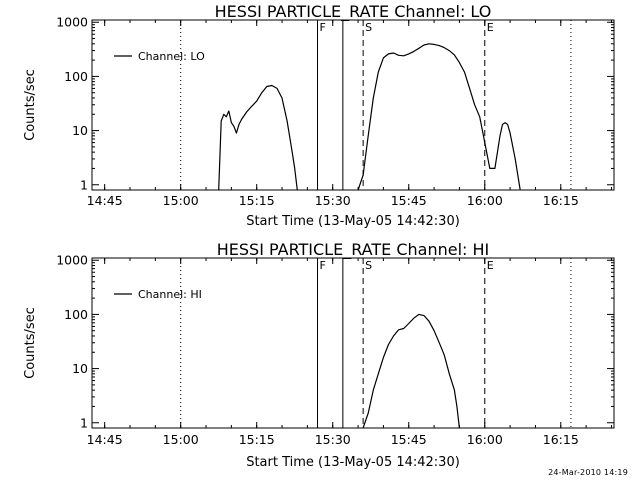  What do you see at coordinates (588, 472) in the screenshot?
I see `footer-timestamp: 24-Mar-2010 14:19` at bounding box center [588, 472].